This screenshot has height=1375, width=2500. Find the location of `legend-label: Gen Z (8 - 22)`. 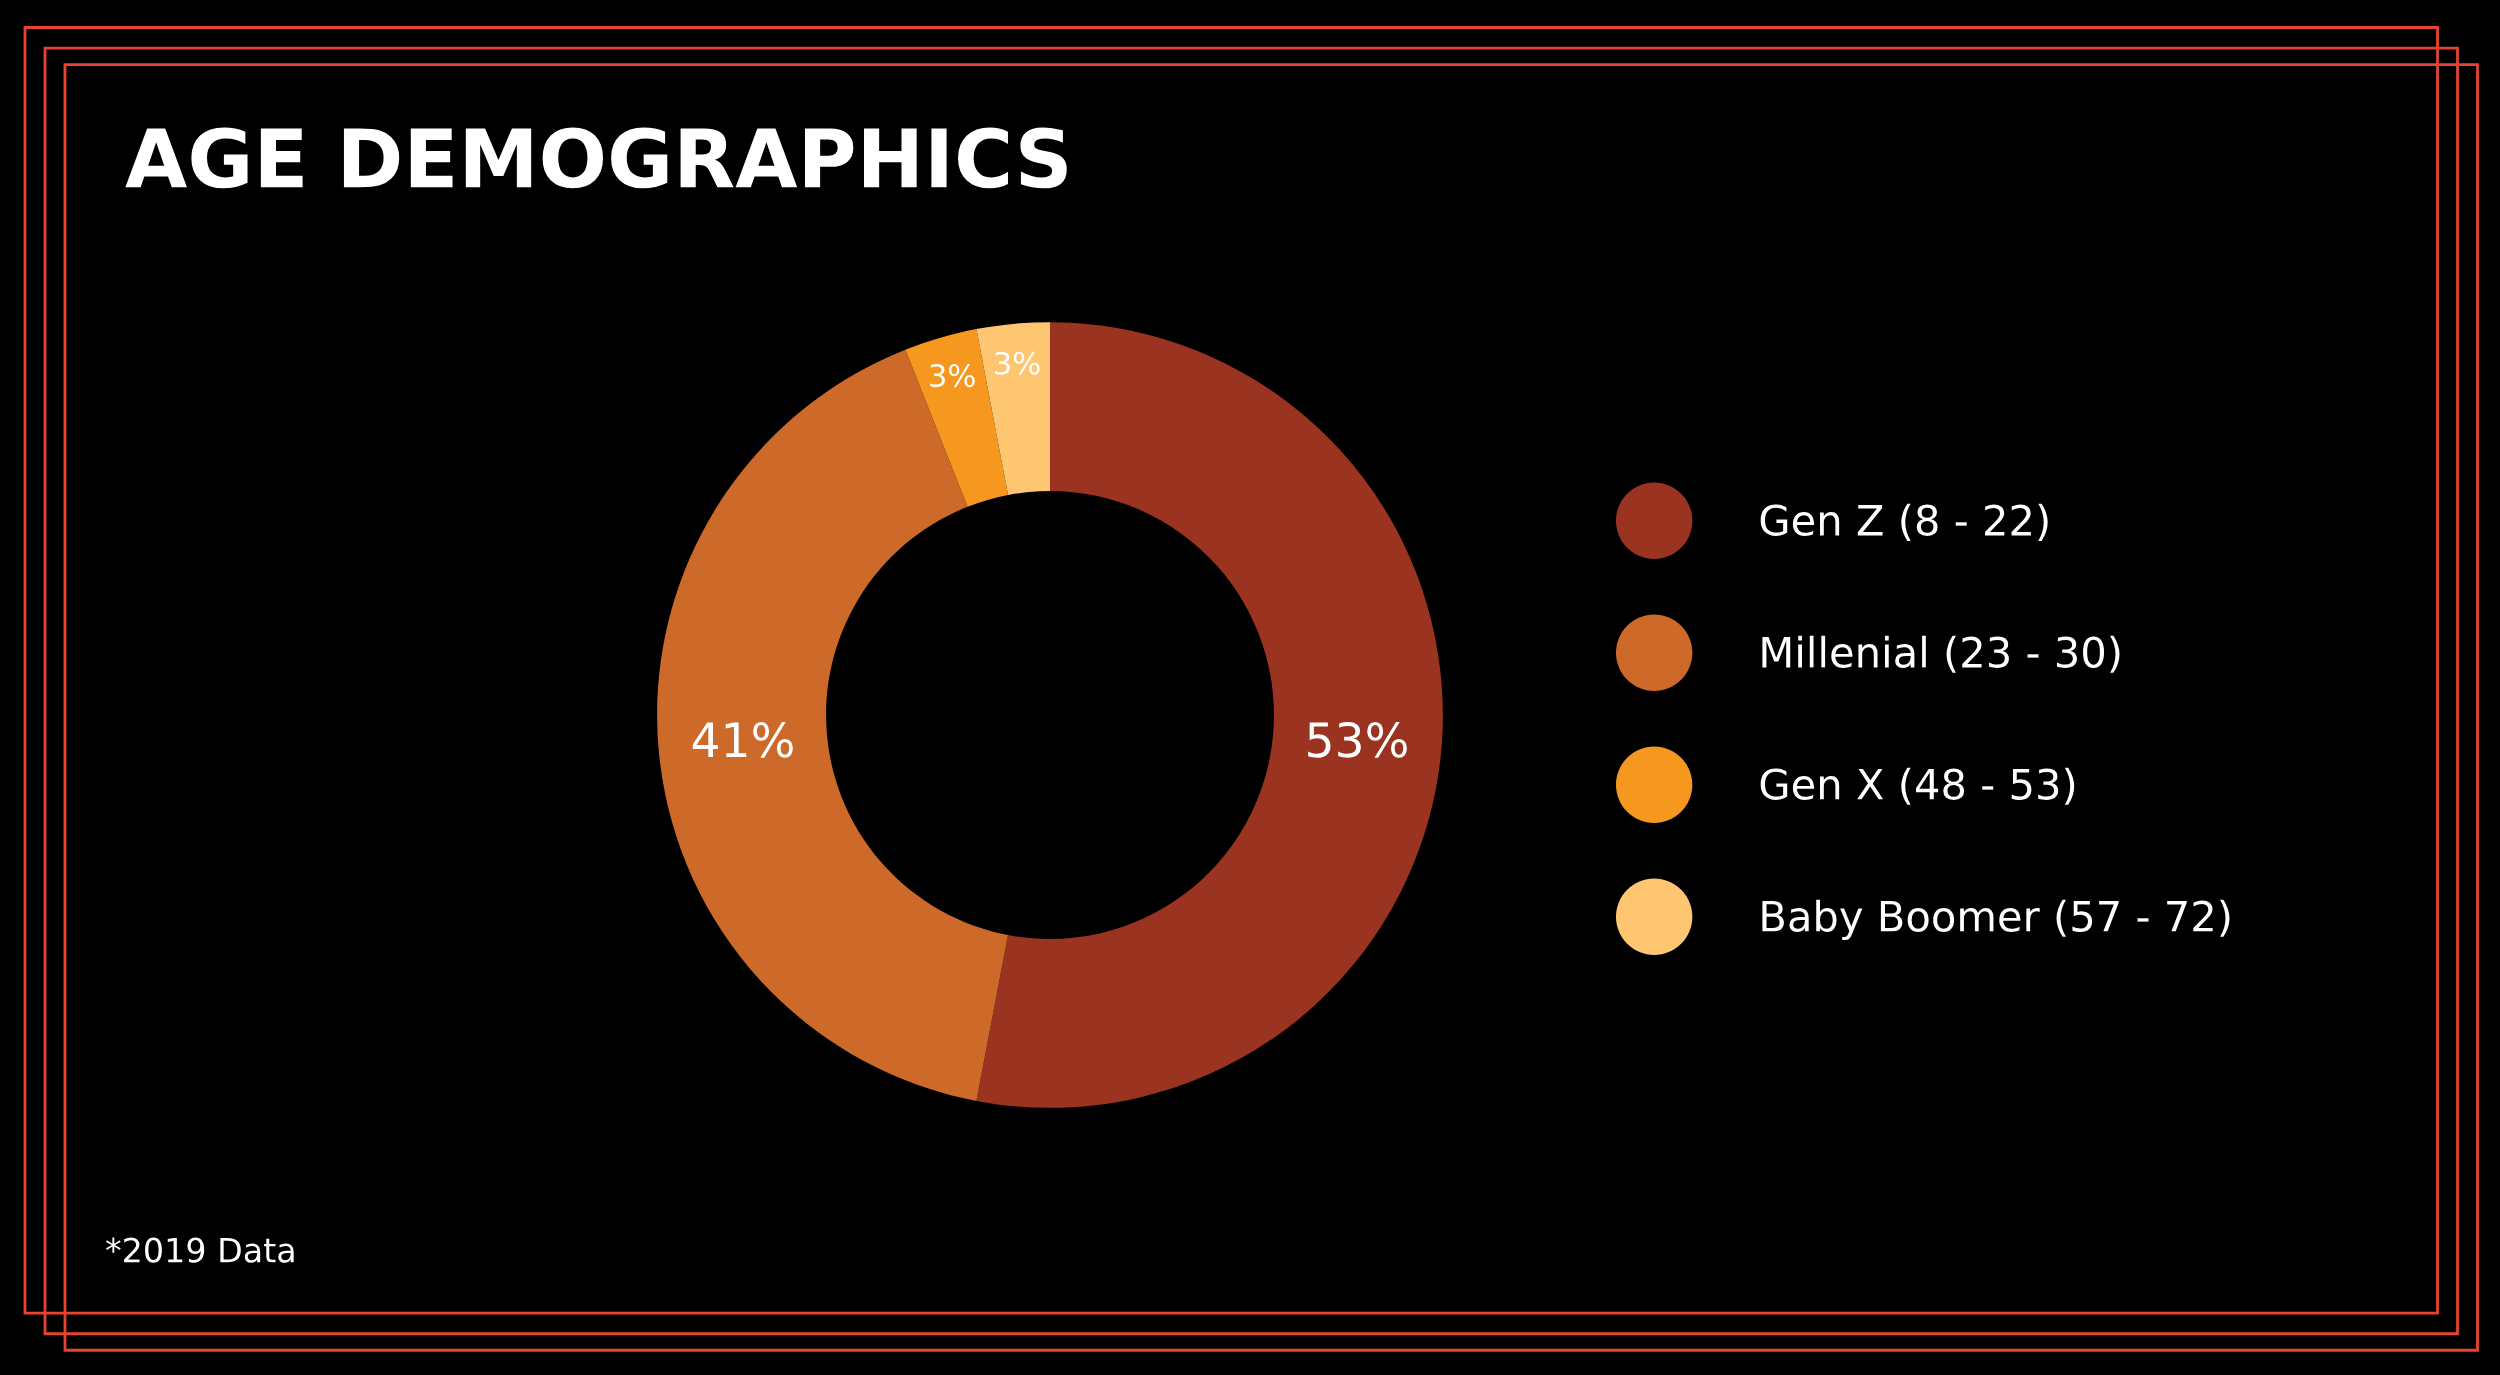

legend-label: Gen Z (8 - 22) is located at coordinates (1904, 522).